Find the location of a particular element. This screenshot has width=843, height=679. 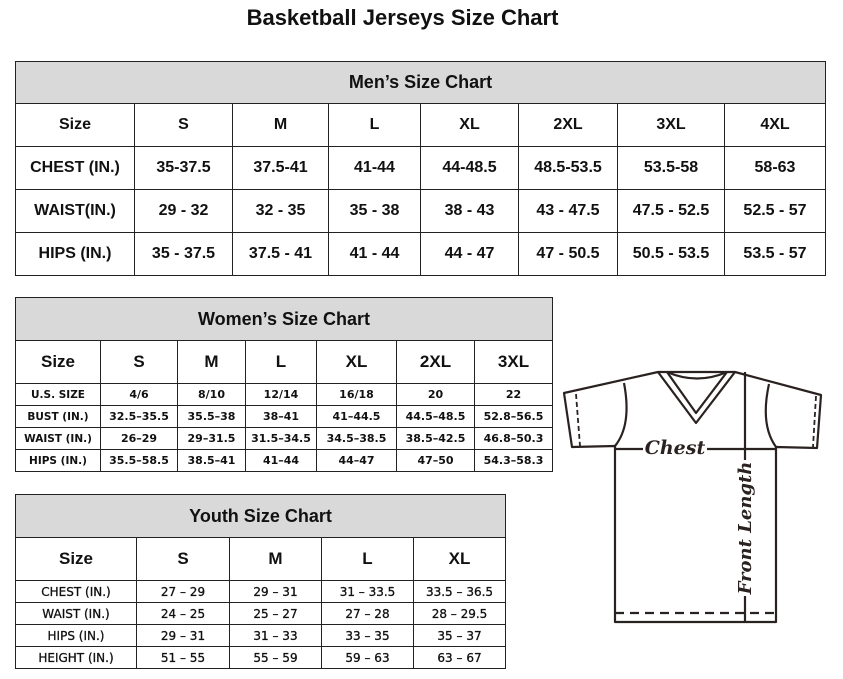

row-label: CHEST (IN.) is located at coordinates (75, 168).